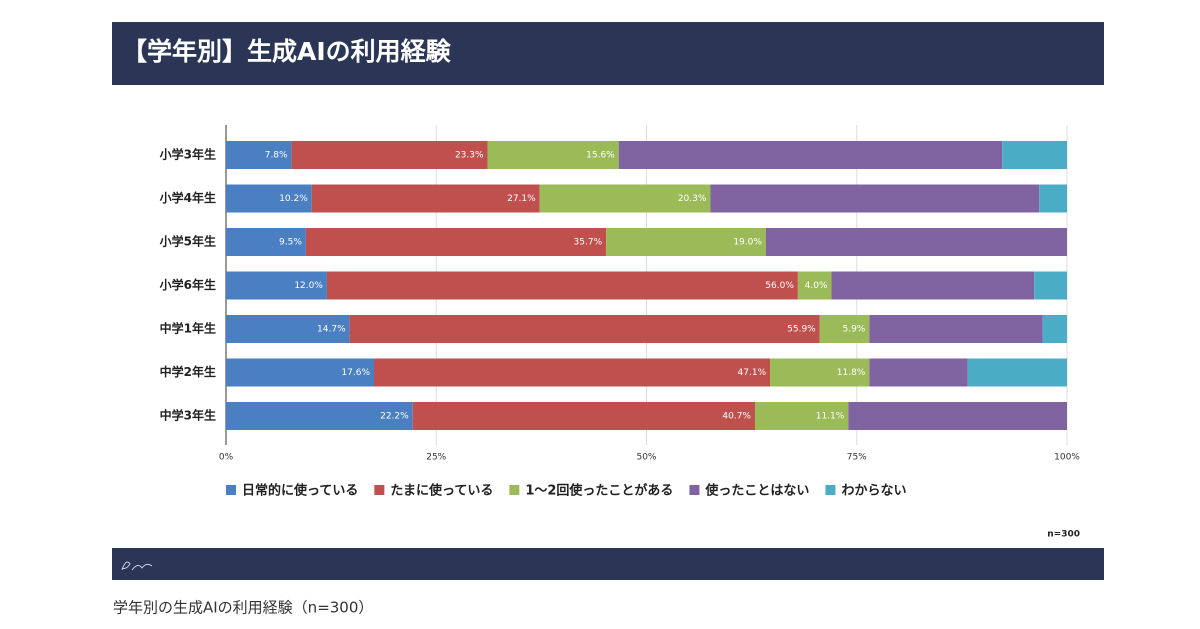  What do you see at coordinates (331, 330) in the screenshot?
I see `data-label: 14.7%` at bounding box center [331, 330].